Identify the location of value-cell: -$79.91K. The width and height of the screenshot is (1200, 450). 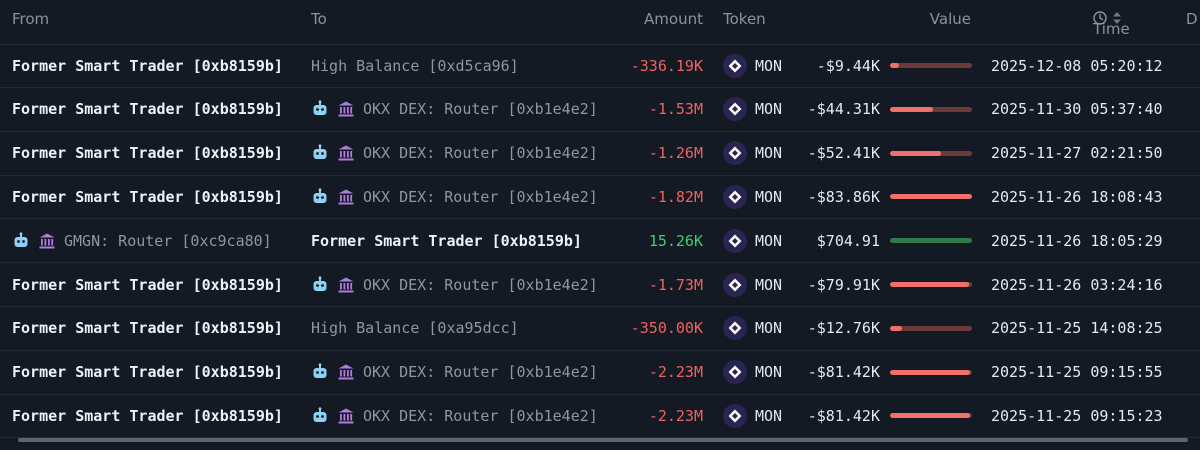
(843, 284).